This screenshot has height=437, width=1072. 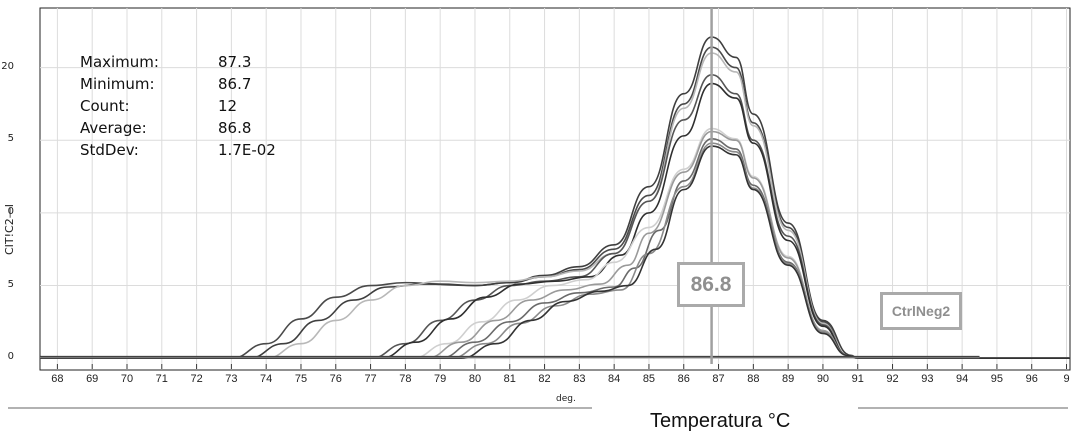 What do you see at coordinates (1066, 379) in the screenshot?
I see `x-tick-label: 9` at bounding box center [1066, 379].